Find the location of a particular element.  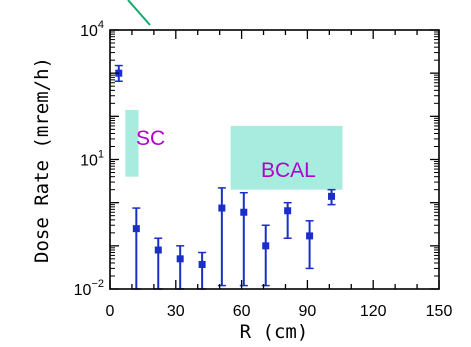

y-tick-label: 10⁻² is located at coordinates (89, 288).